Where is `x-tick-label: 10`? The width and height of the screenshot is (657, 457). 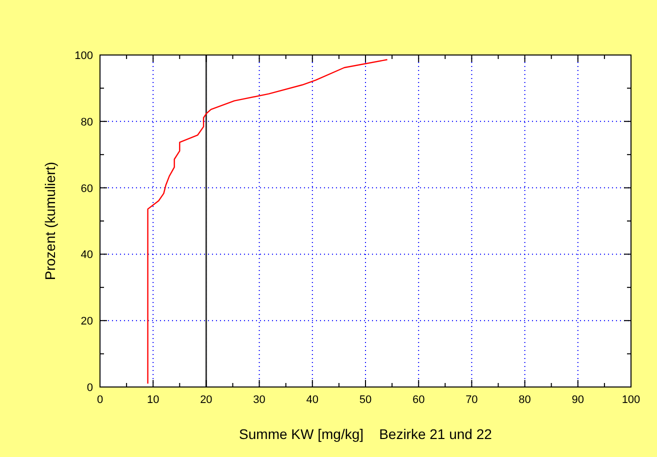 x-tick-label: 10 is located at coordinates (153, 400).